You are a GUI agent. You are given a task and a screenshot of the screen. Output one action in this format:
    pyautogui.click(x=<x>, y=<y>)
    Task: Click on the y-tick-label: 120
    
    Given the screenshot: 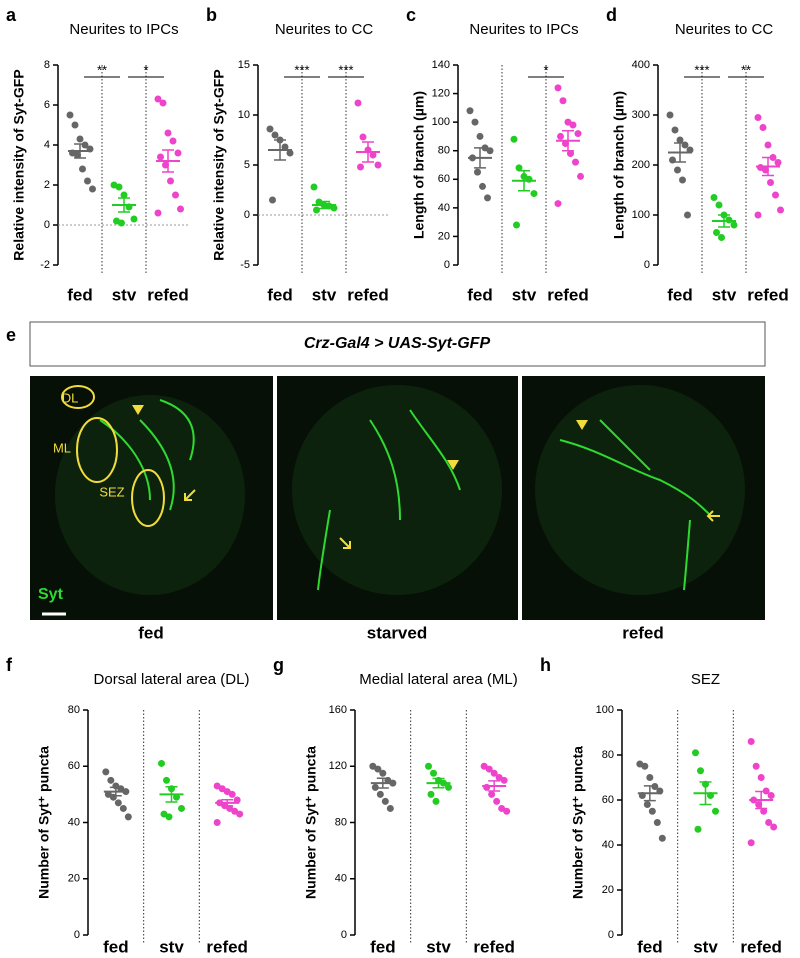 What is the action you would take?
    pyautogui.click(x=338, y=766)
    